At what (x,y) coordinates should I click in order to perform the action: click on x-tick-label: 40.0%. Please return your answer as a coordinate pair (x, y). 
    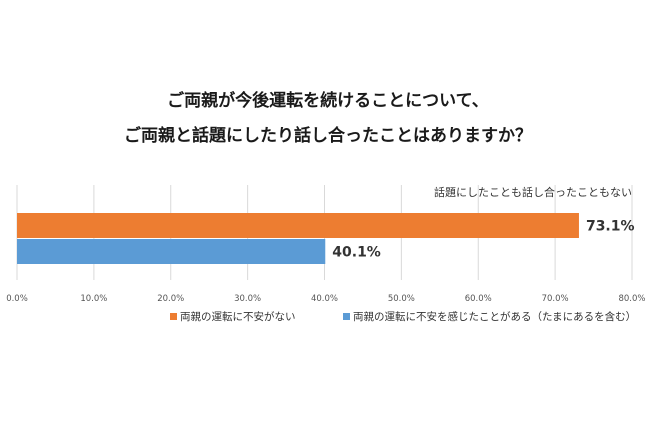
    Looking at the image, I should click on (324, 299).